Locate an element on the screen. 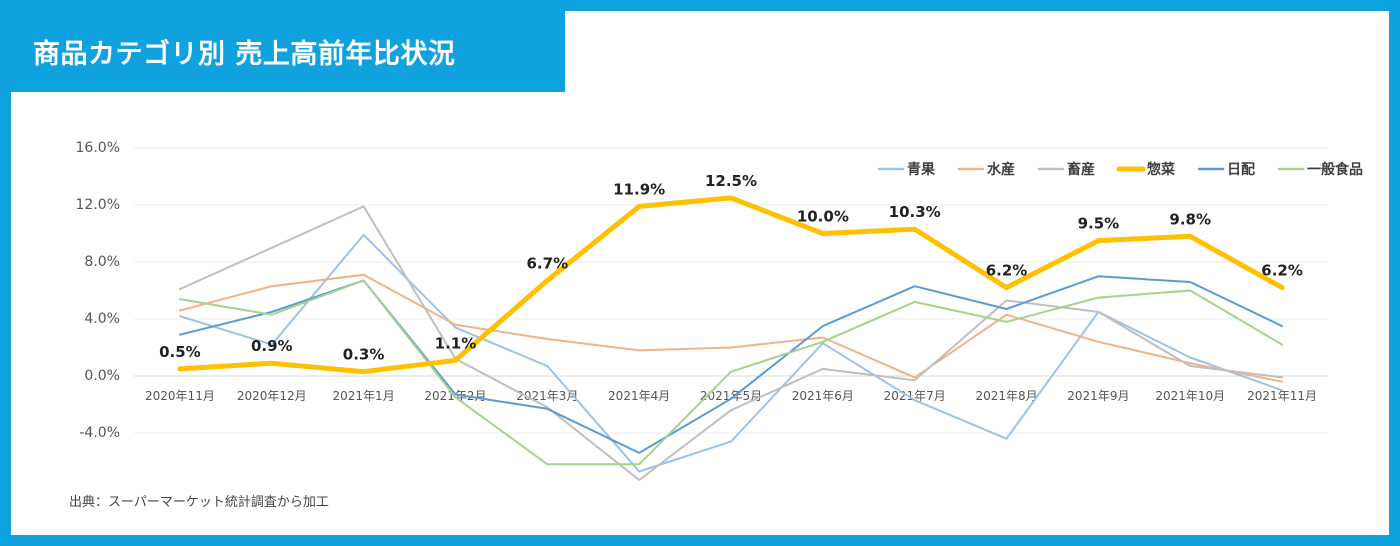 The width and height of the screenshot is (1400, 546). data-label: 0.9% is located at coordinates (272, 346).